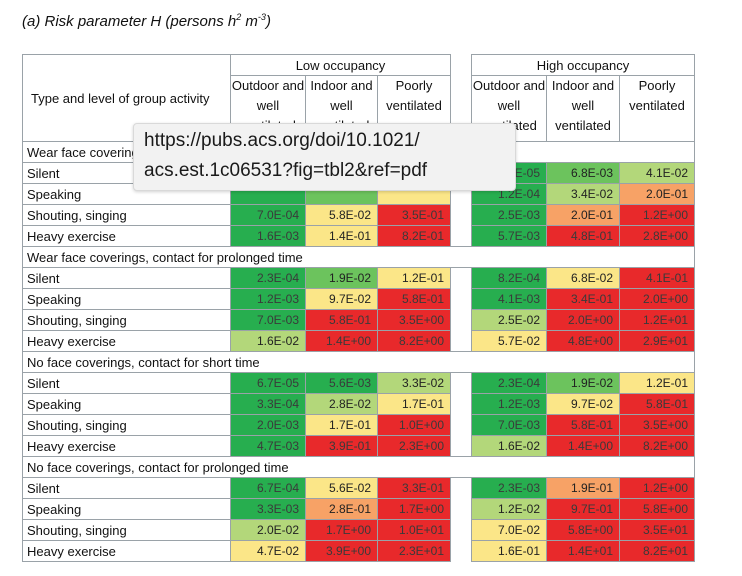 This screenshot has height=576, width=742. Describe the element at coordinates (657, 108) in the screenshot. I see `col-header-poor-high: Poorly ventilated` at that location.